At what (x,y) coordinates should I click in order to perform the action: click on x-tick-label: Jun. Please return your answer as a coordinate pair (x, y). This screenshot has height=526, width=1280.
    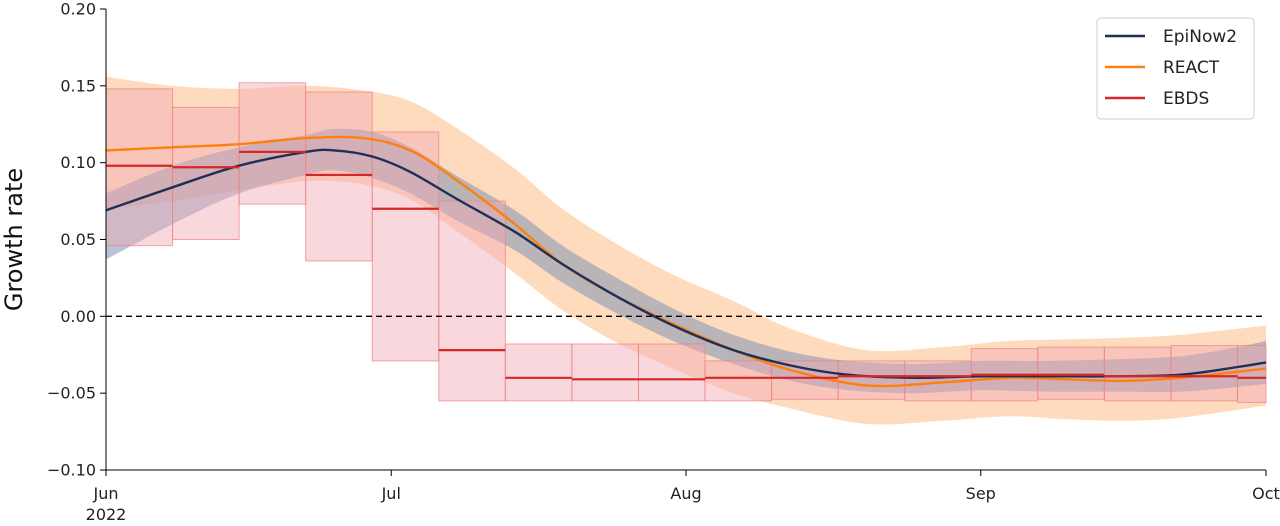
    Looking at the image, I should click on (106, 493).